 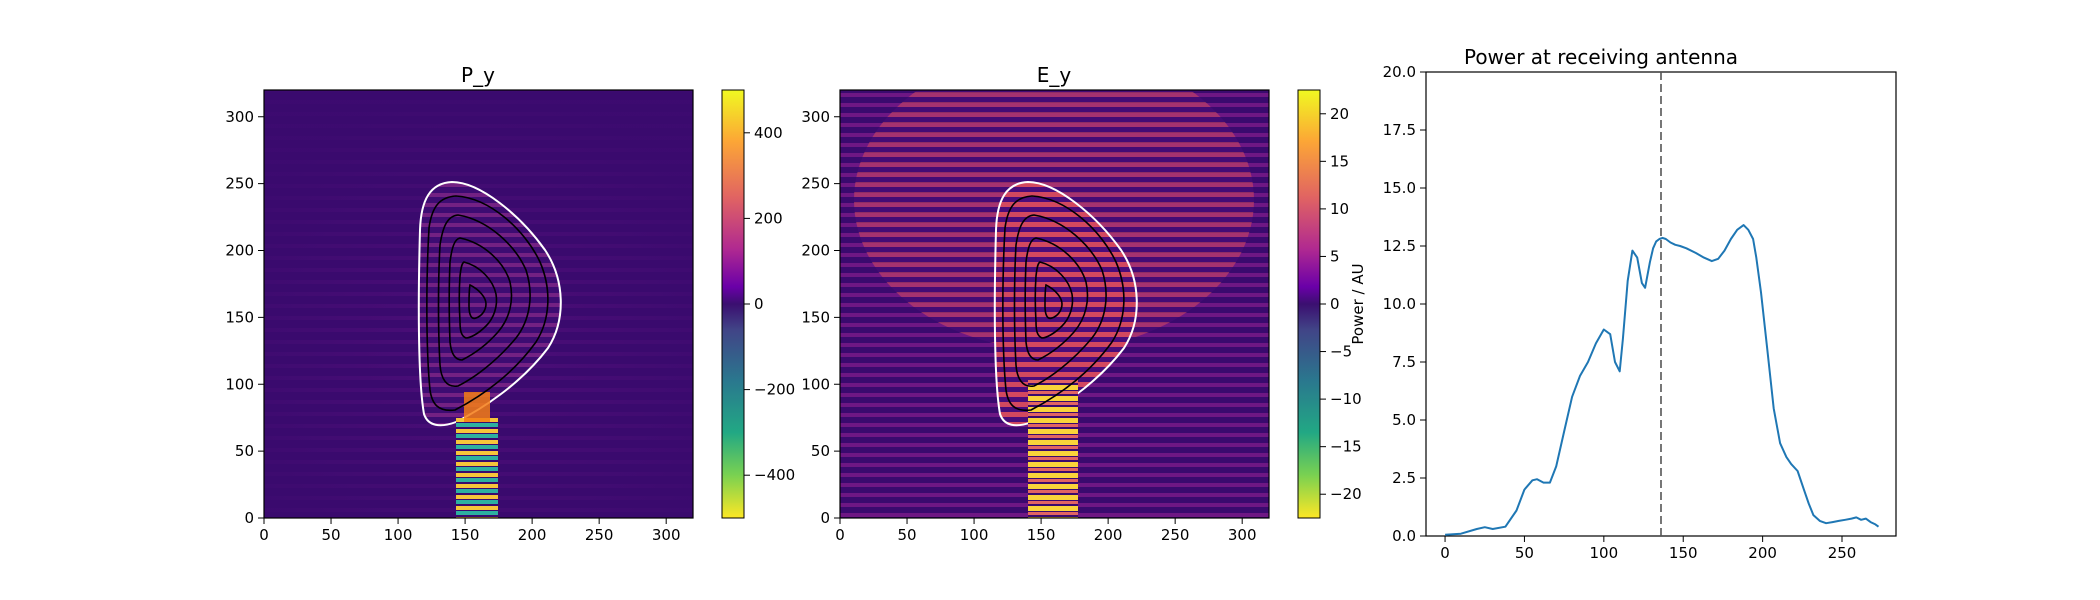 What do you see at coordinates (1335, 256) in the screenshot?
I see `e-y-colorbar-tick-label: 5` at bounding box center [1335, 256].